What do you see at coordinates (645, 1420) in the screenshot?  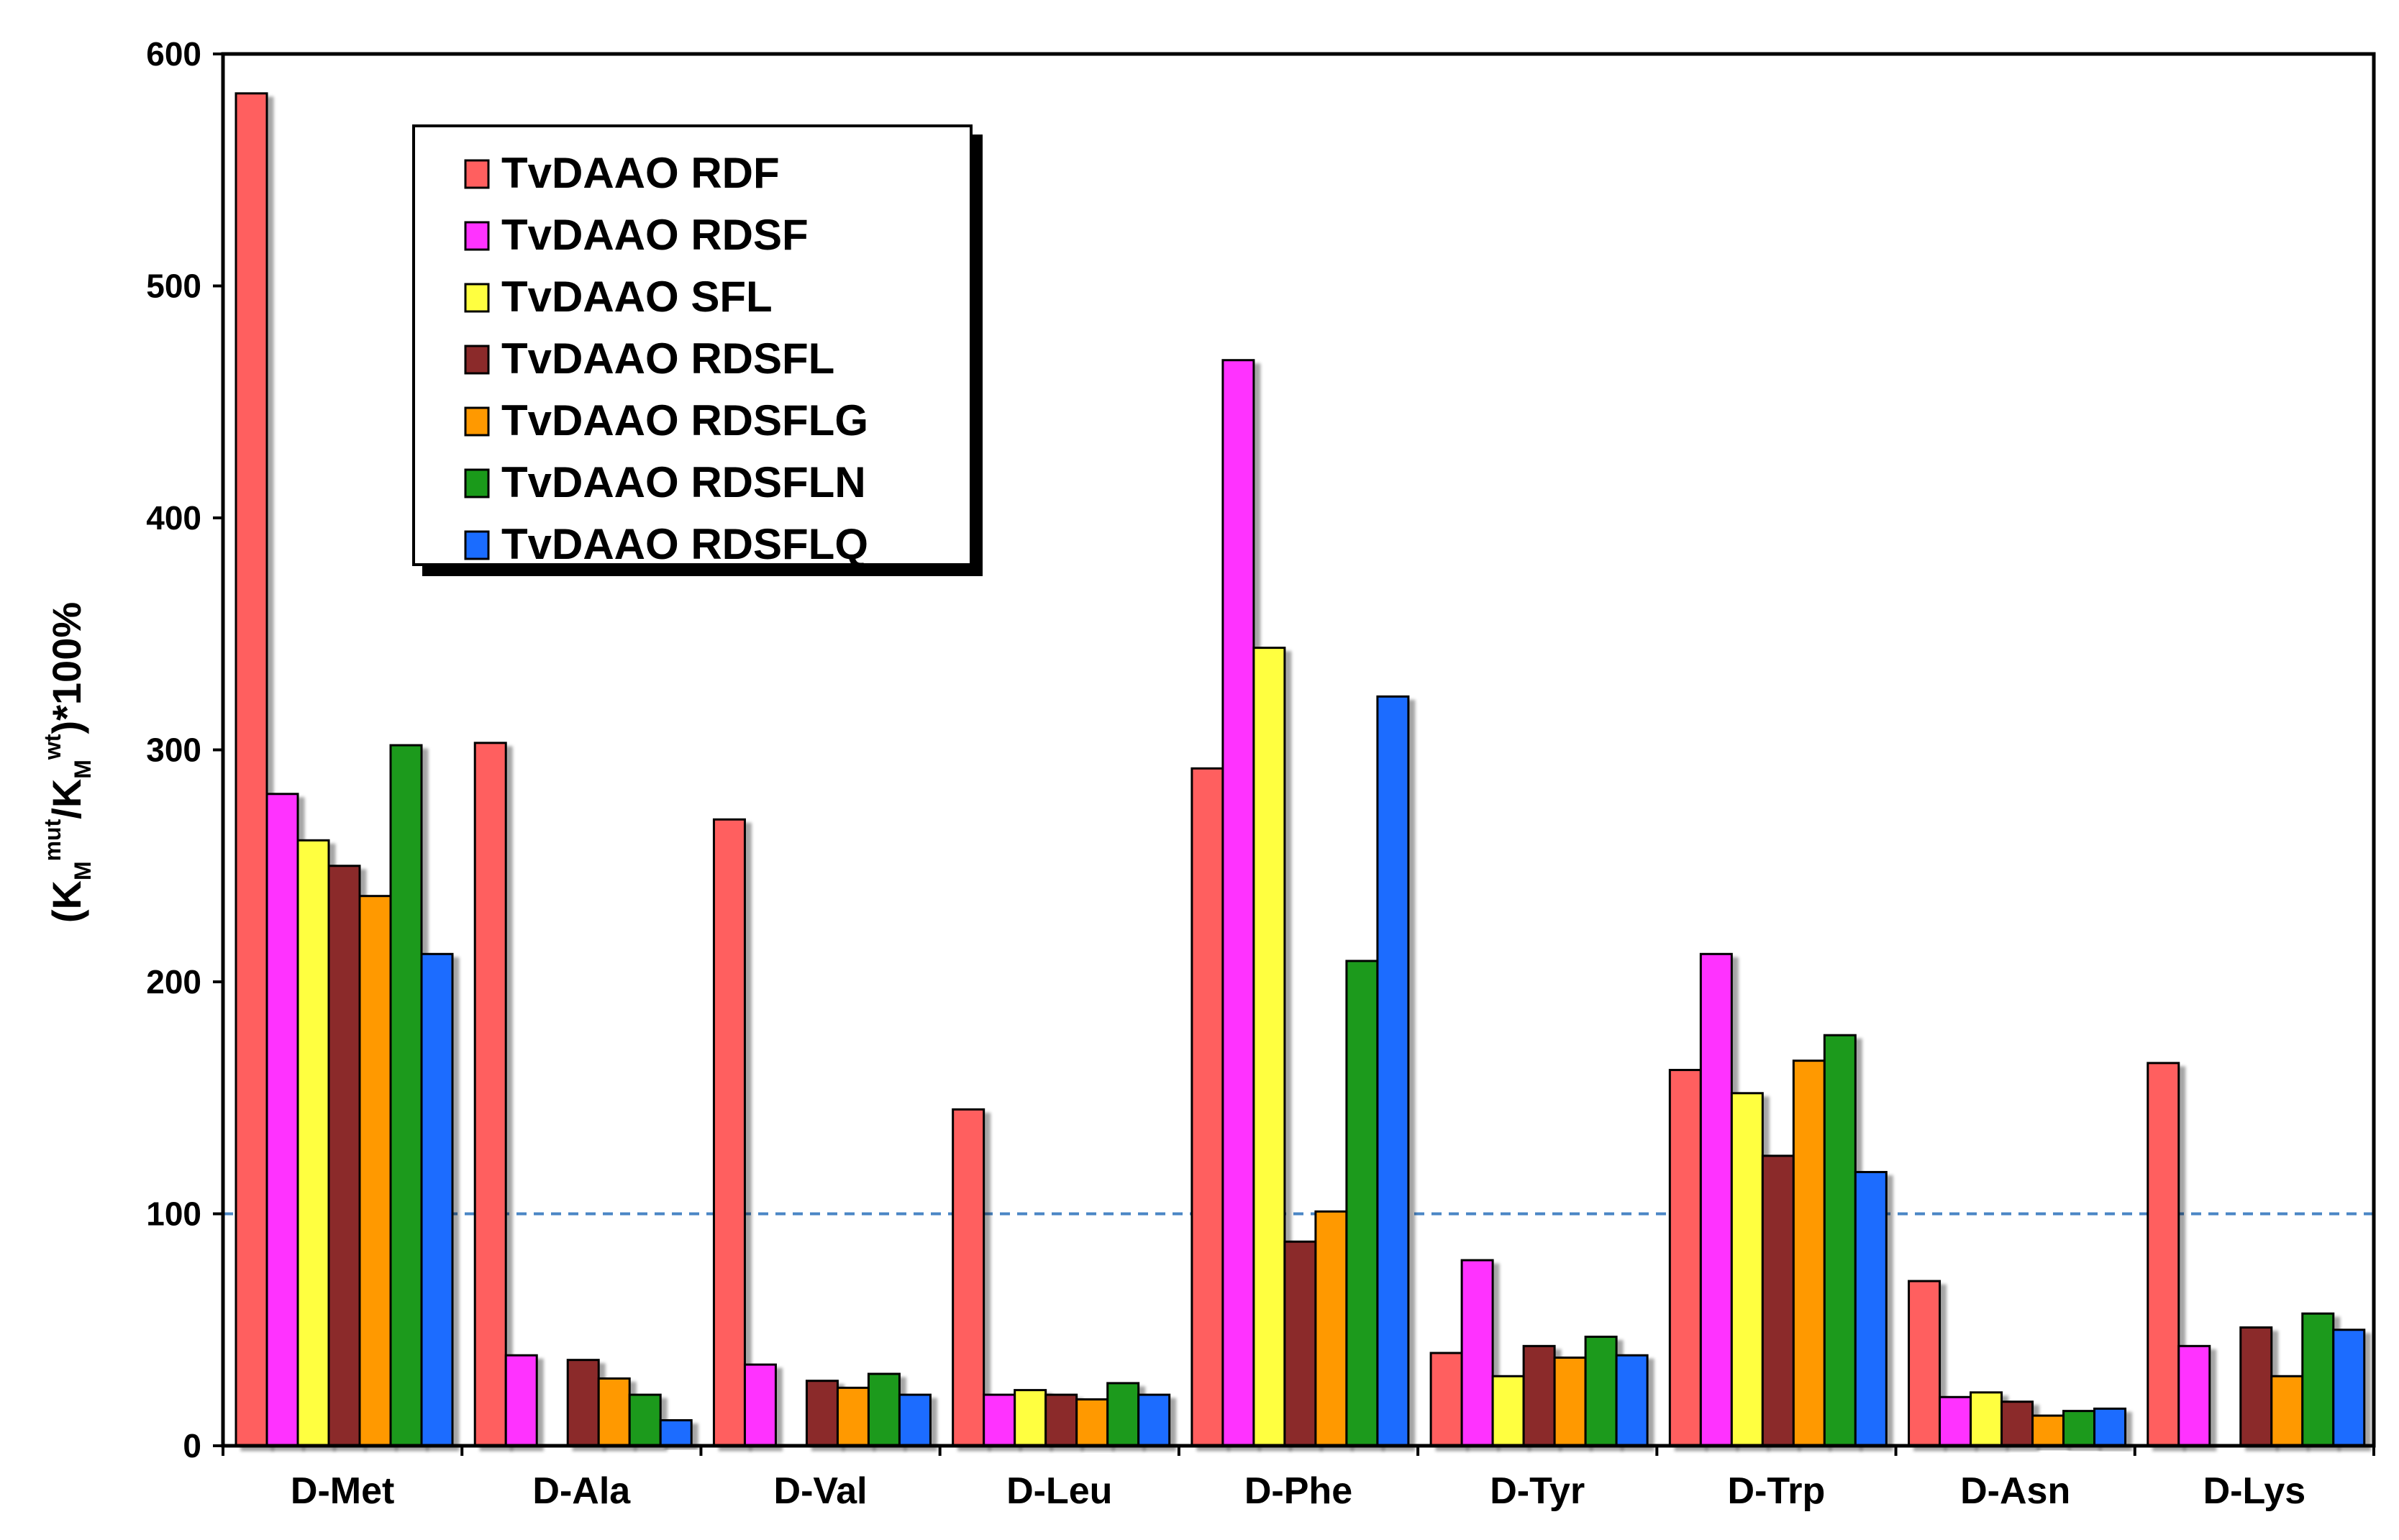 I see `bar-d-ala-tvdaao-rdsfln` at bounding box center [645, 1420].